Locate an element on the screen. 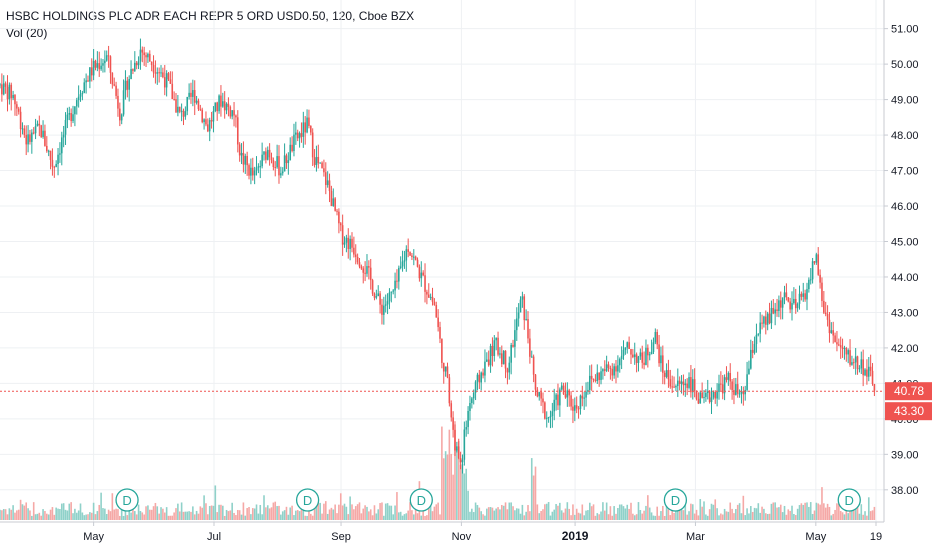 The height and width of the screenshot is (550, 932). price-tick-label: 44.00 is located at coordinates (905, 278).